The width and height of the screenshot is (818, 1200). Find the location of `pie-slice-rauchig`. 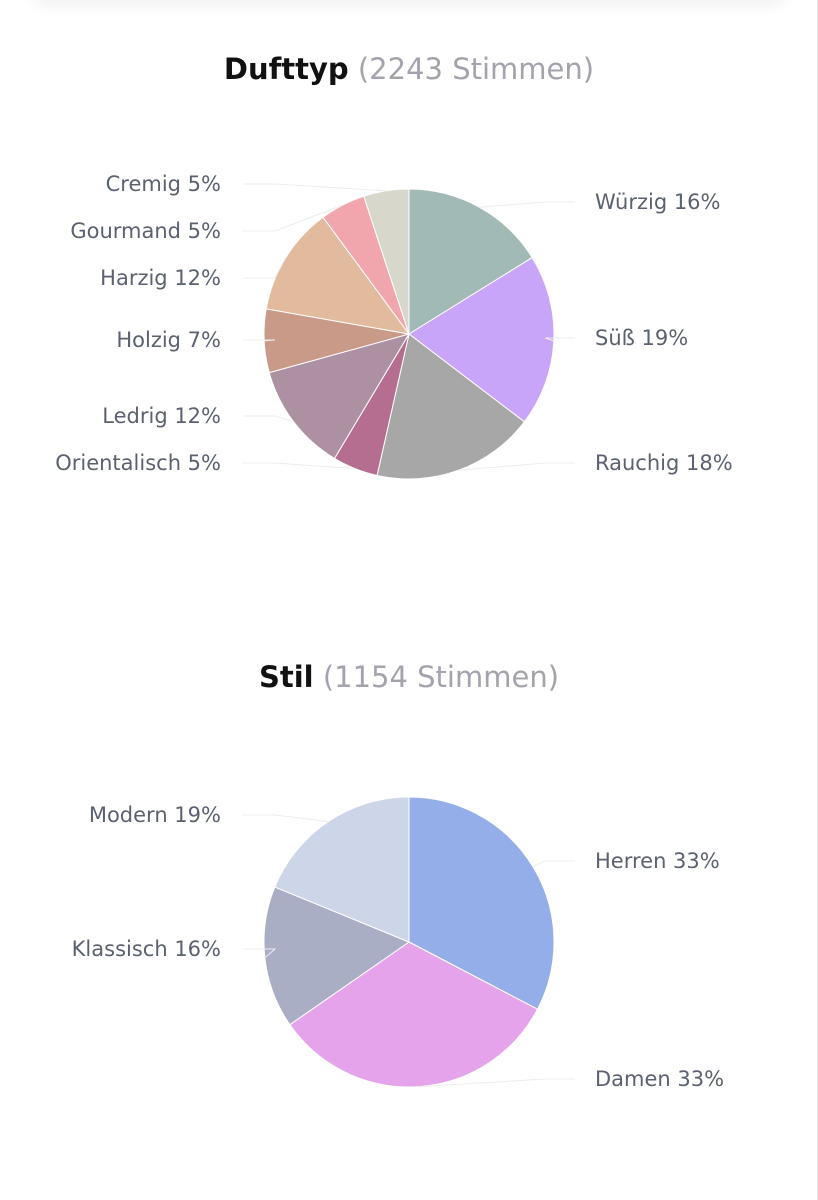

pie-slice-rauchig is located at coordinates (451, 406).